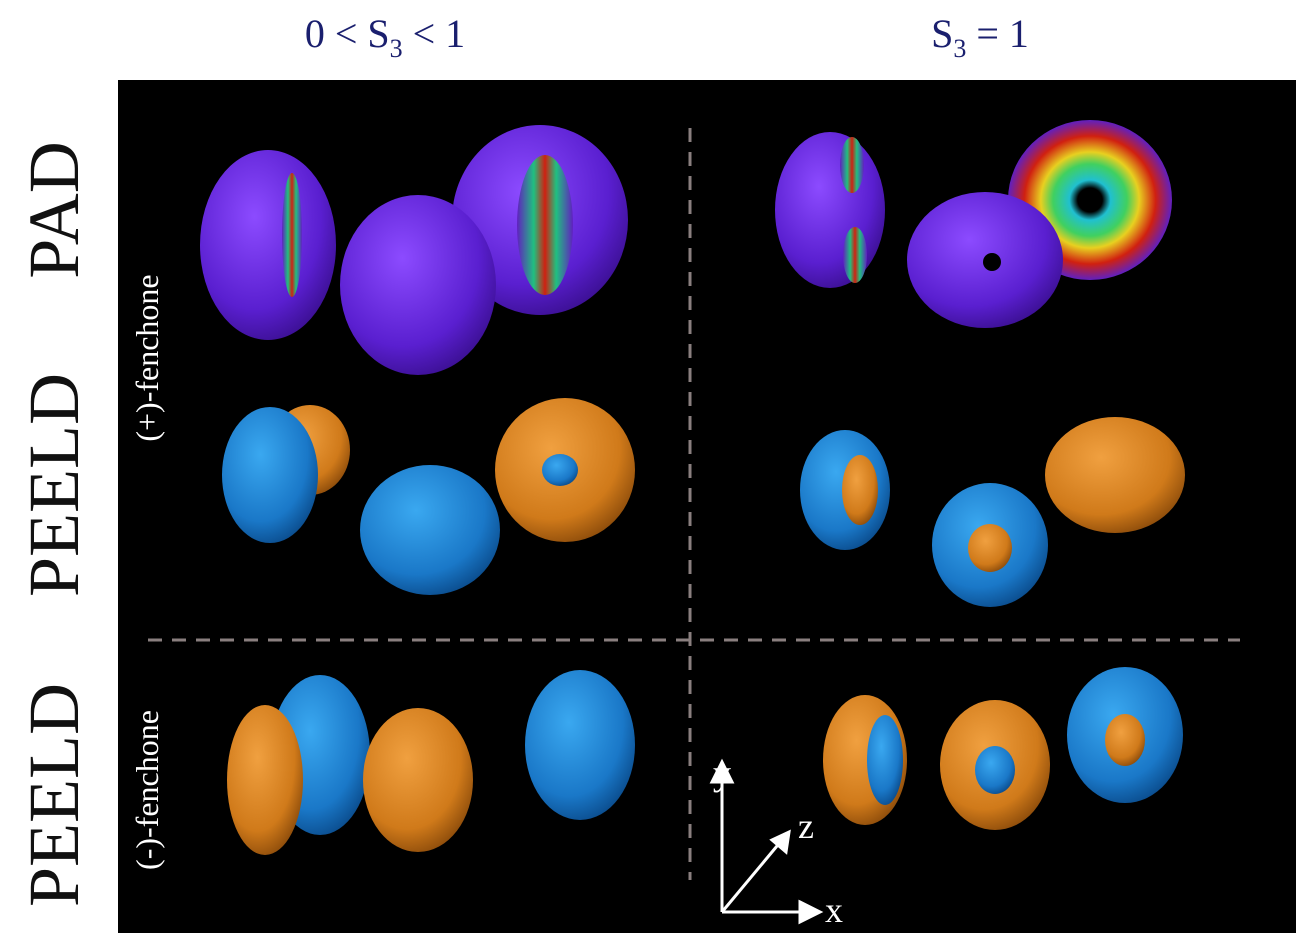 The image size is (1296, 933). Describe the element at coordinates (806, 826) in the screenshot. I see `axis-label: z` at that location.